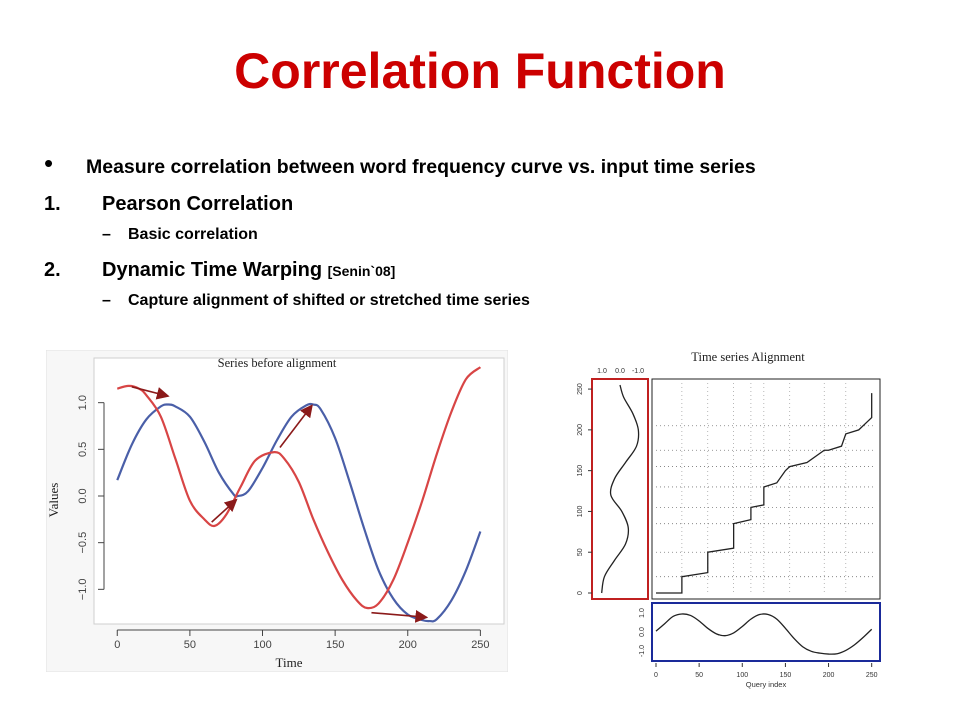 The image size is (960, 720). Describe the element at coordinates (289, 662) in the screenshot. I see `x-axis-label: Time` at that location.